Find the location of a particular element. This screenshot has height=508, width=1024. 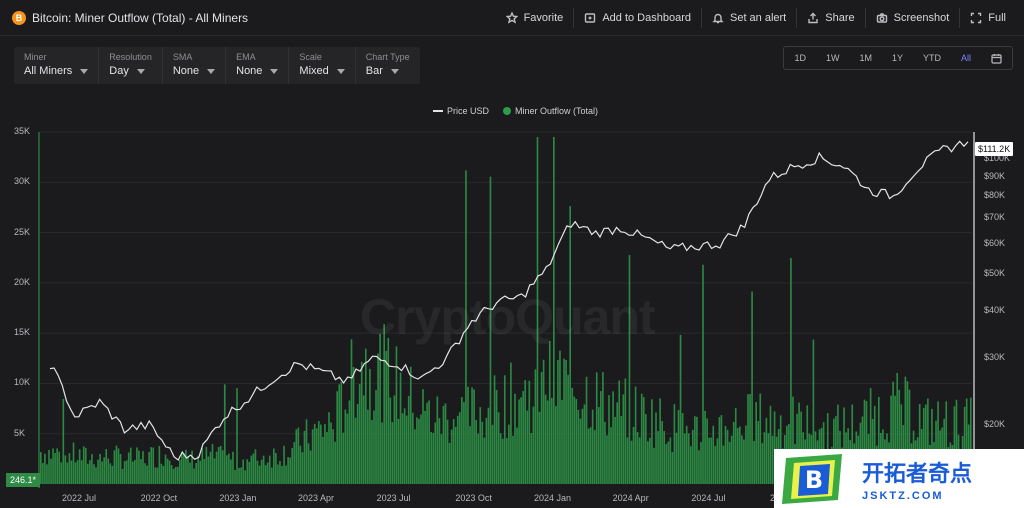

y-axis-tick: 35K is located at coordinates (22, 131).